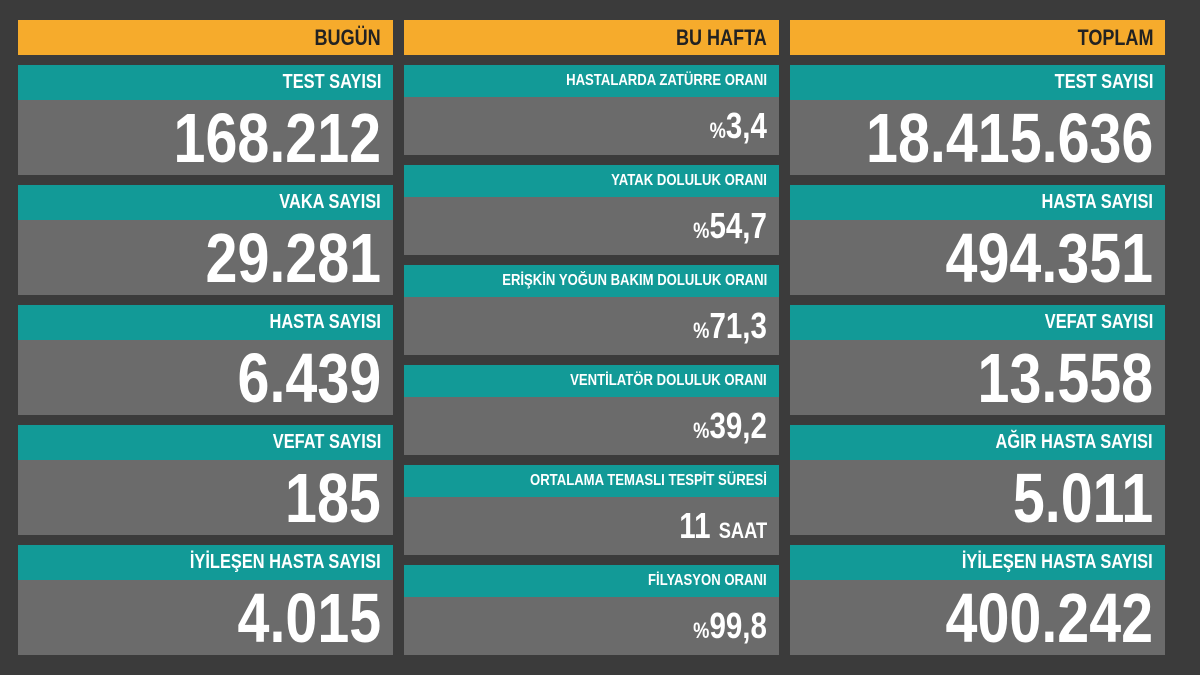  I want to click on stat-card: HASTALARDA ZATÜRRE ORANI %3,4, so click(591, 110).